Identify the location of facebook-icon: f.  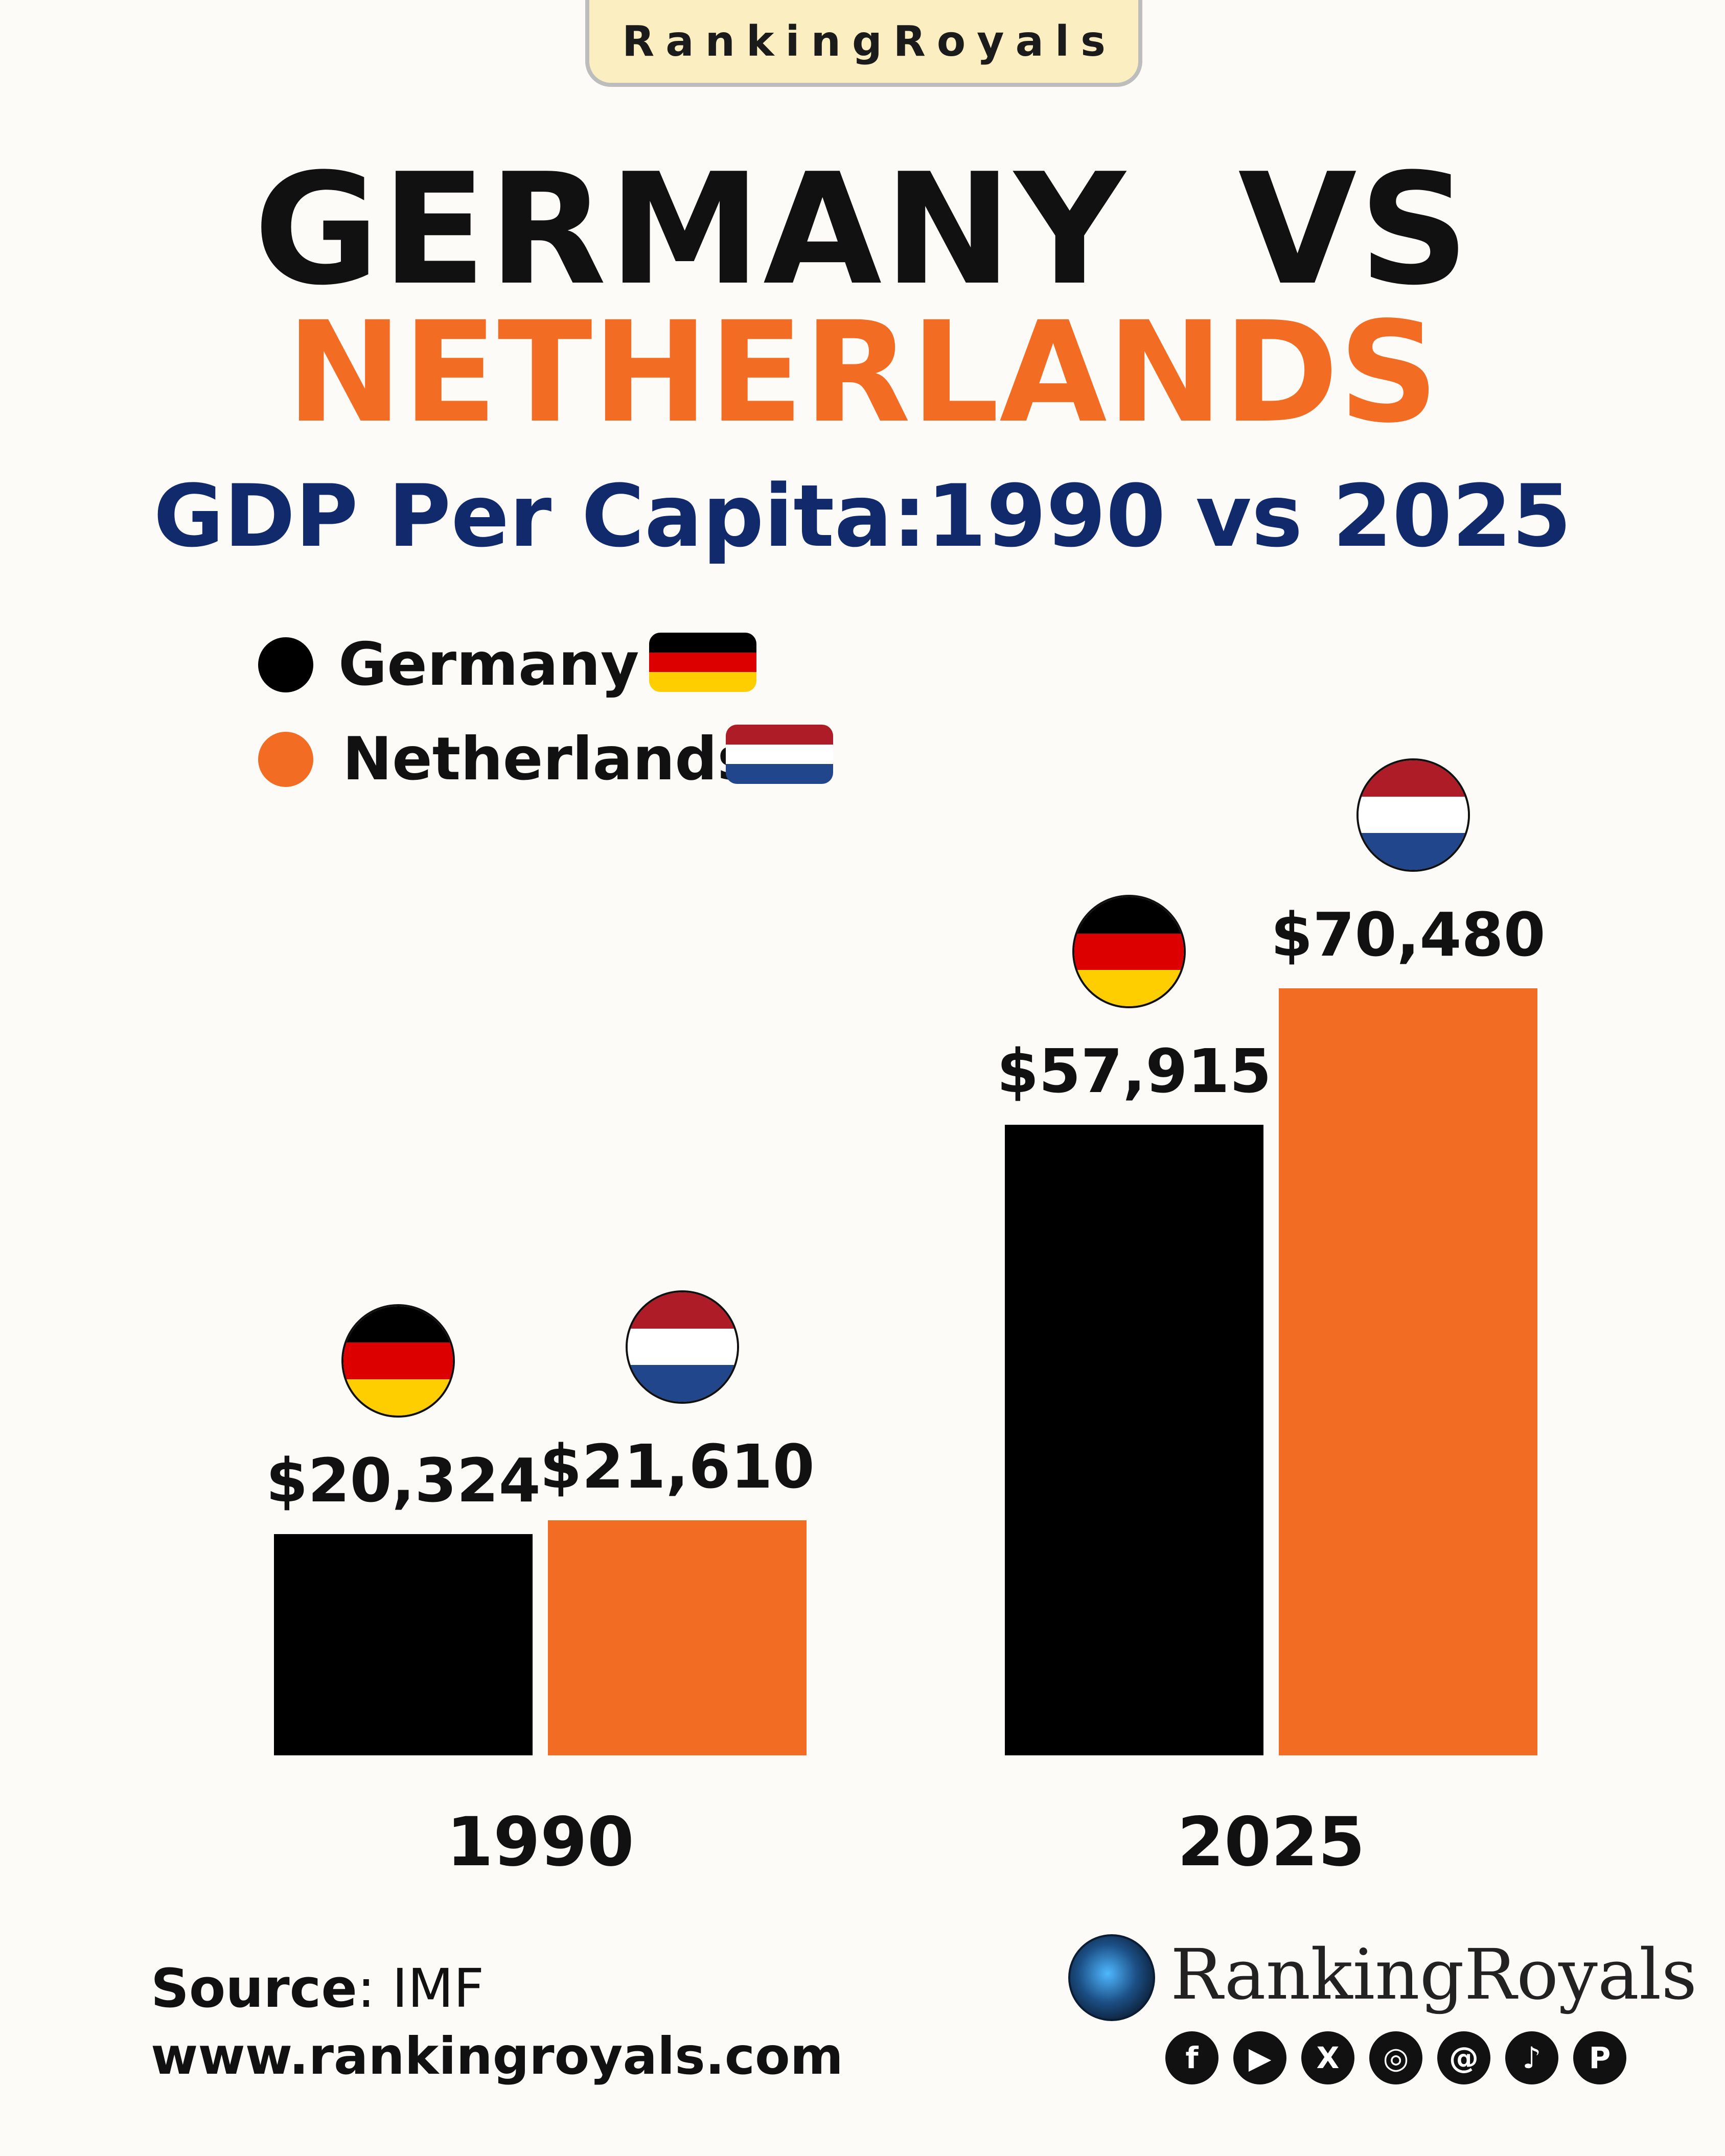
(1191, 2057).